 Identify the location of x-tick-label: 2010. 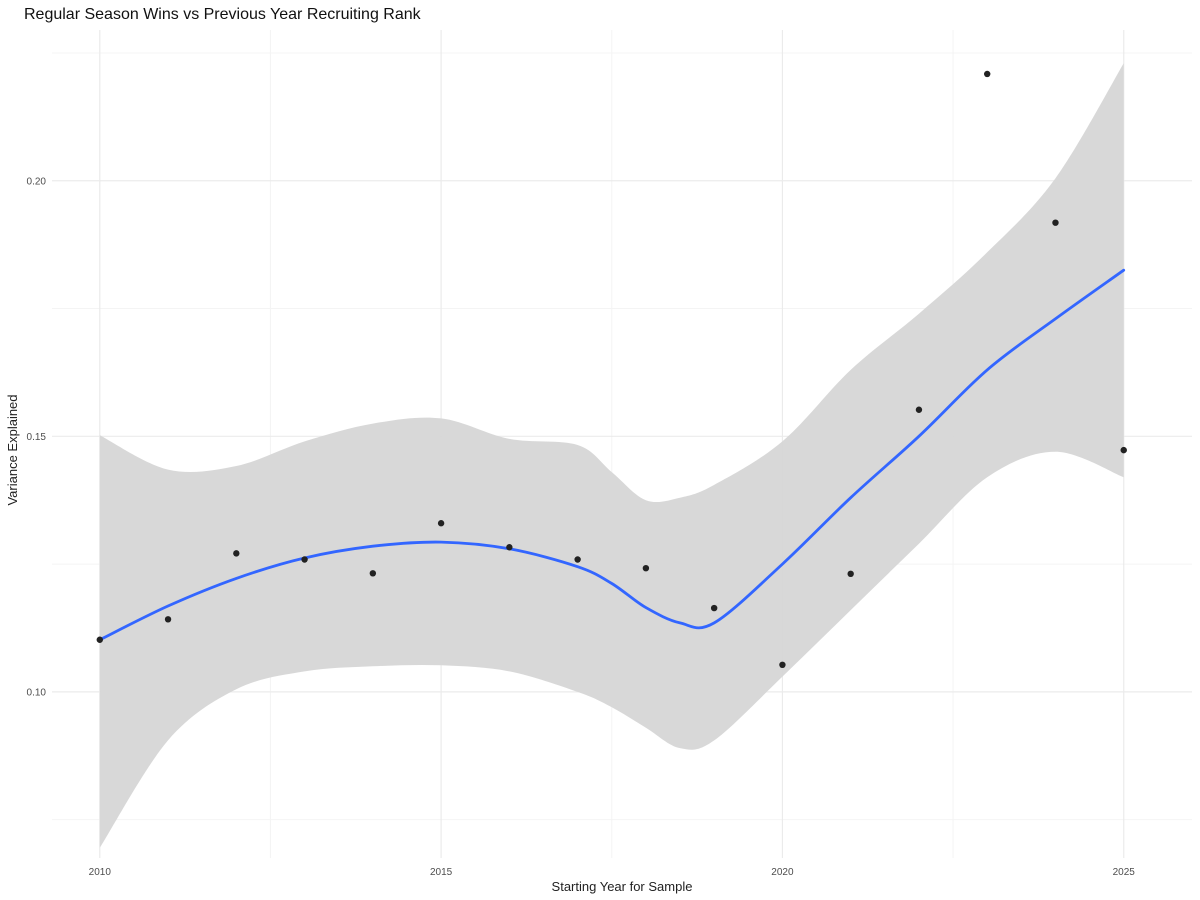
(100, 872).